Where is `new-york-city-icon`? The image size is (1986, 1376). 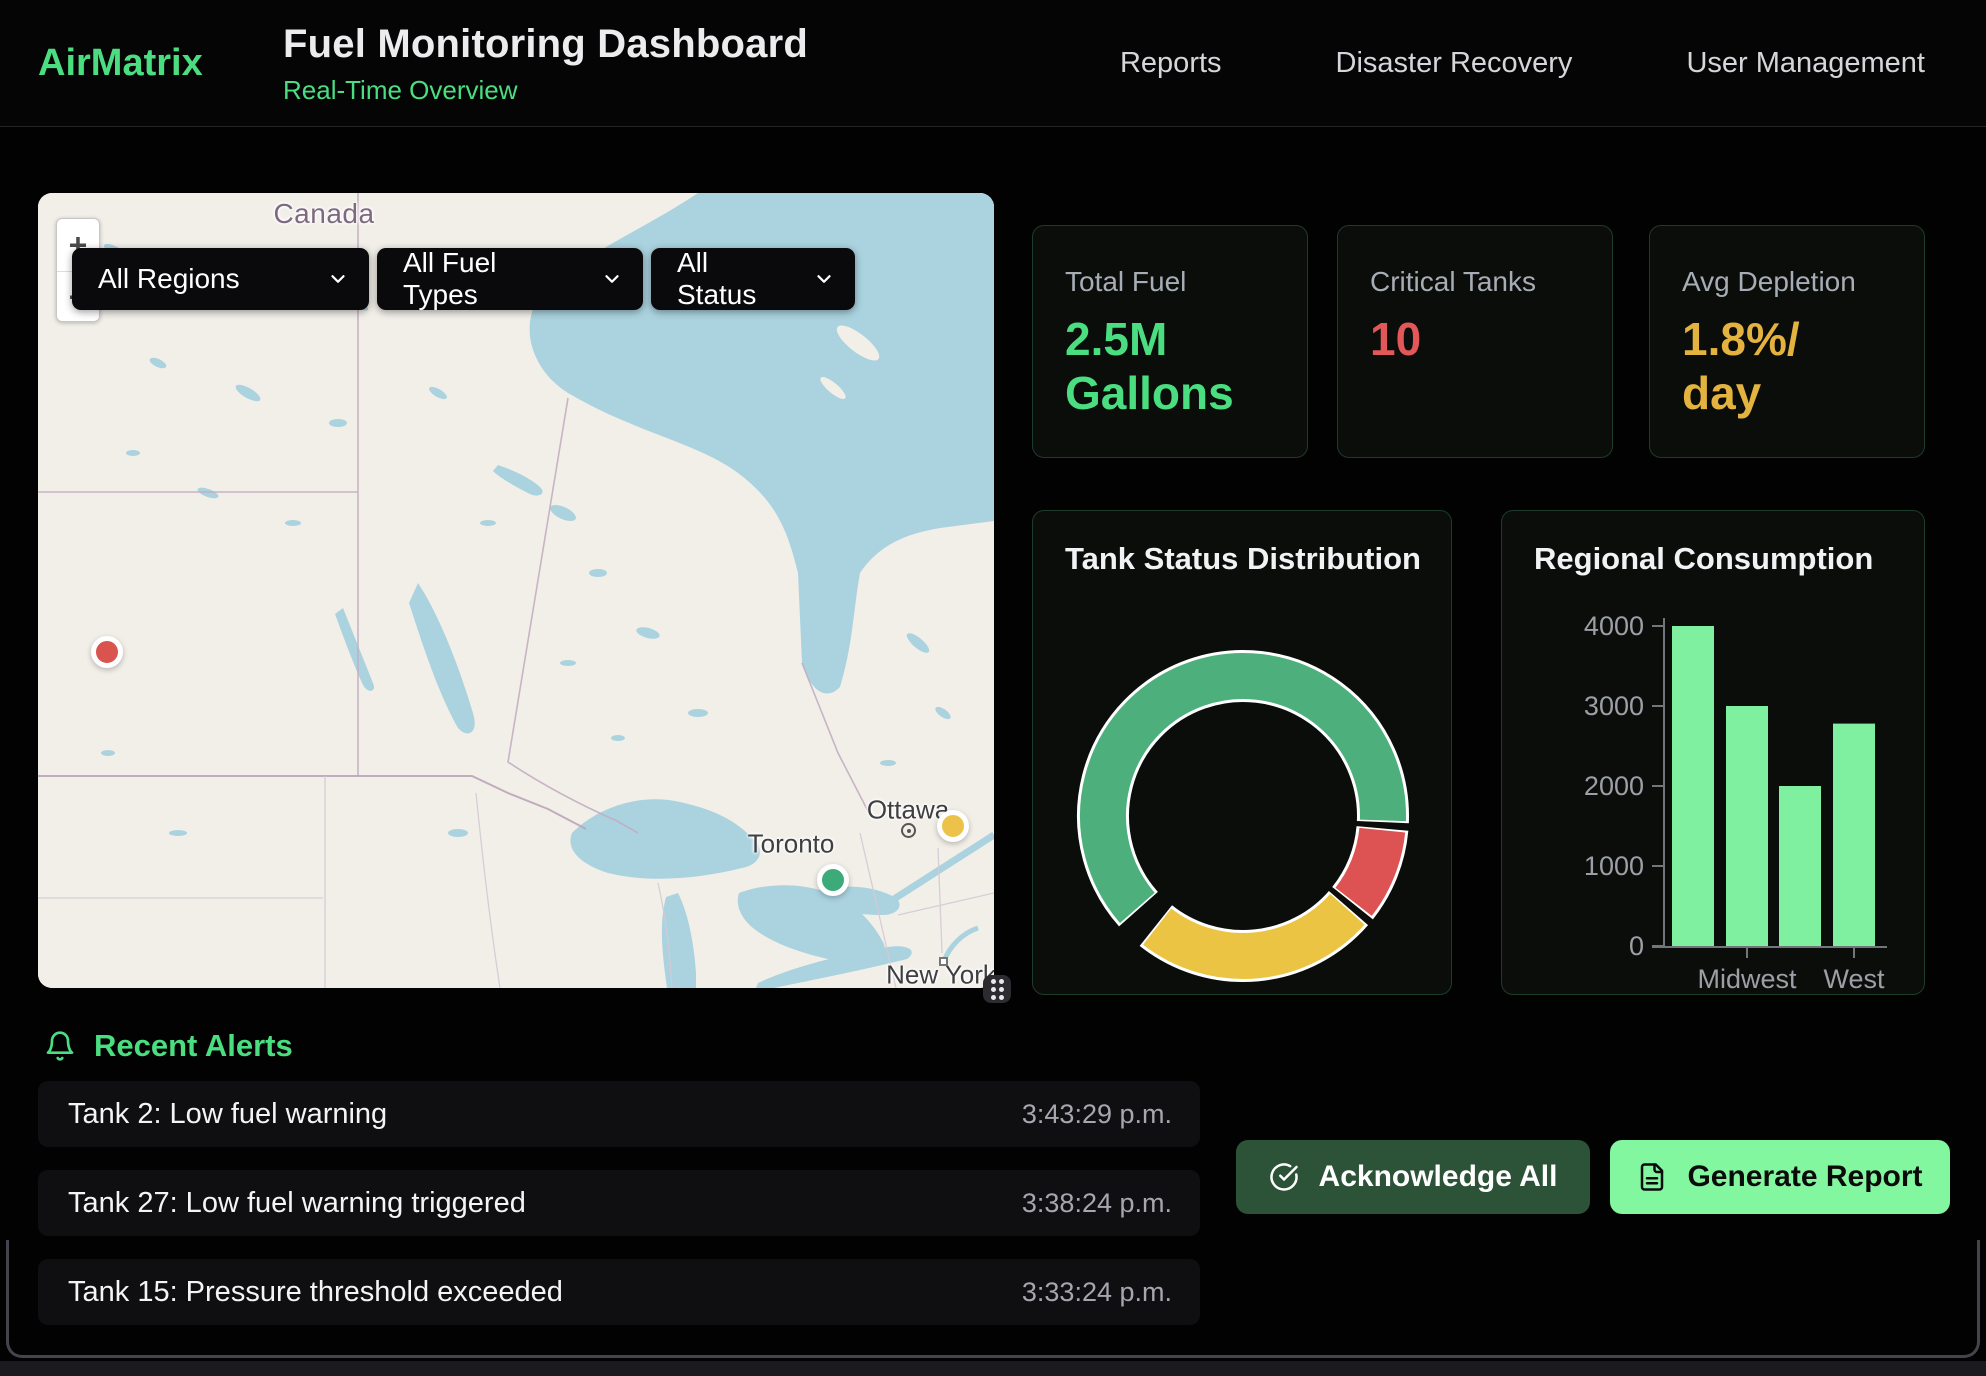 new-york-city-icon is located at coordinates (943, 961).